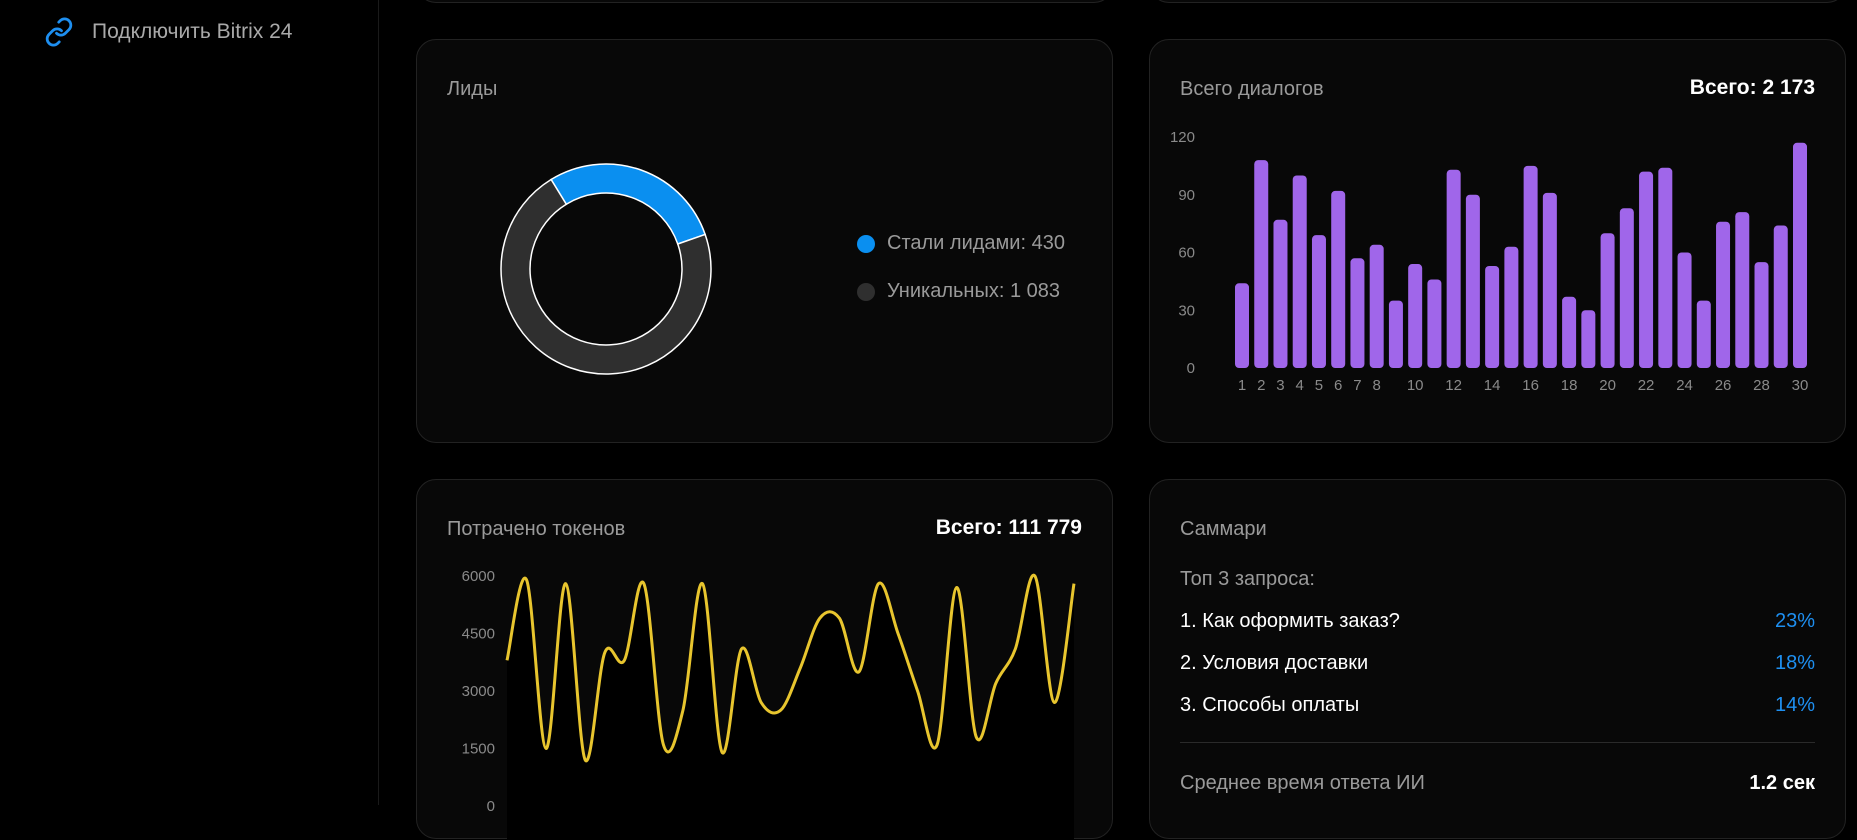 Image resolution: width=1857 pixels, height=840 pixels. Describe the element at coordinates (478, 691) in the screenshot. I see `y-tick-label: 3000` at that location.